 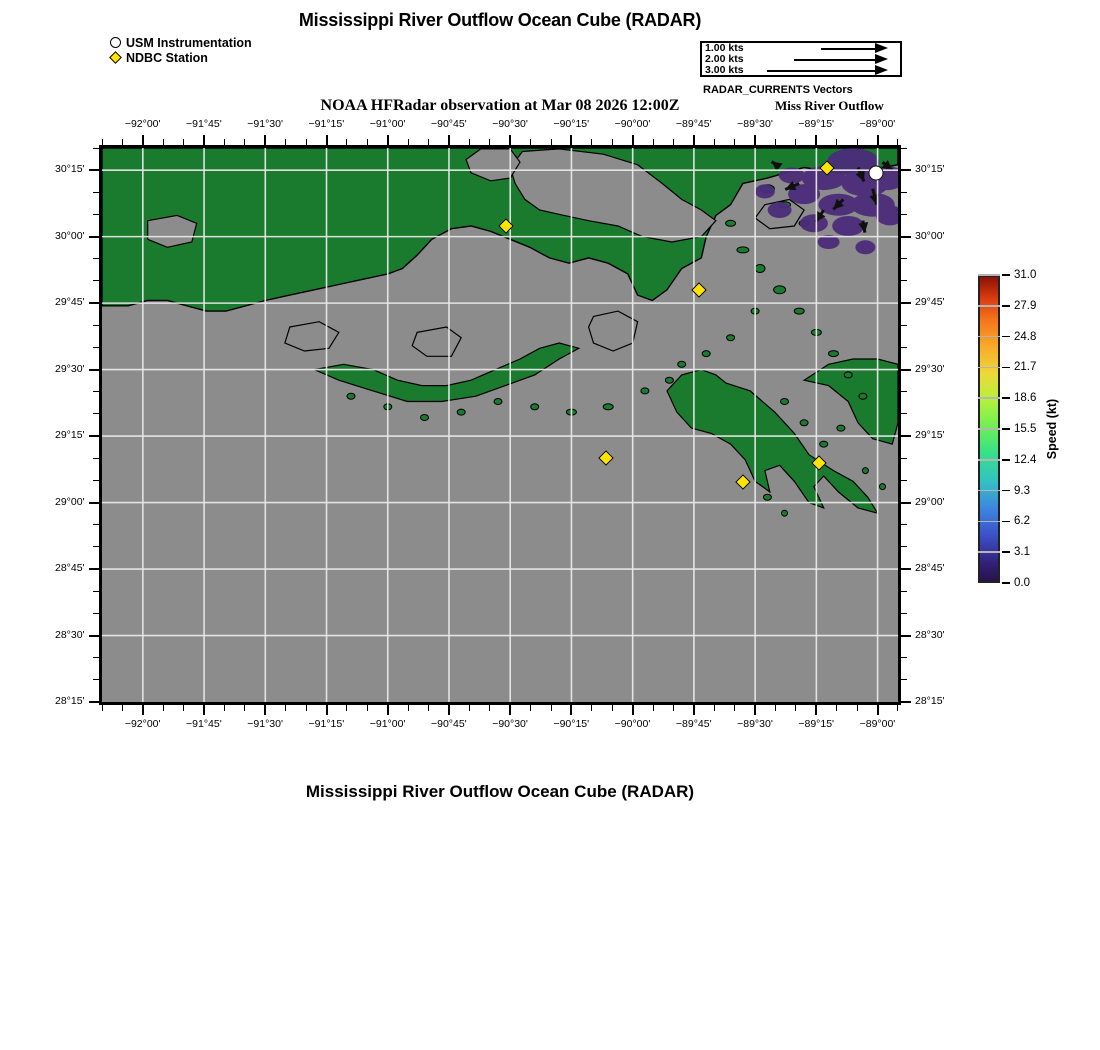 I want to click on vector-scale-row: 3.00 kts, so click(x=802, y=70).